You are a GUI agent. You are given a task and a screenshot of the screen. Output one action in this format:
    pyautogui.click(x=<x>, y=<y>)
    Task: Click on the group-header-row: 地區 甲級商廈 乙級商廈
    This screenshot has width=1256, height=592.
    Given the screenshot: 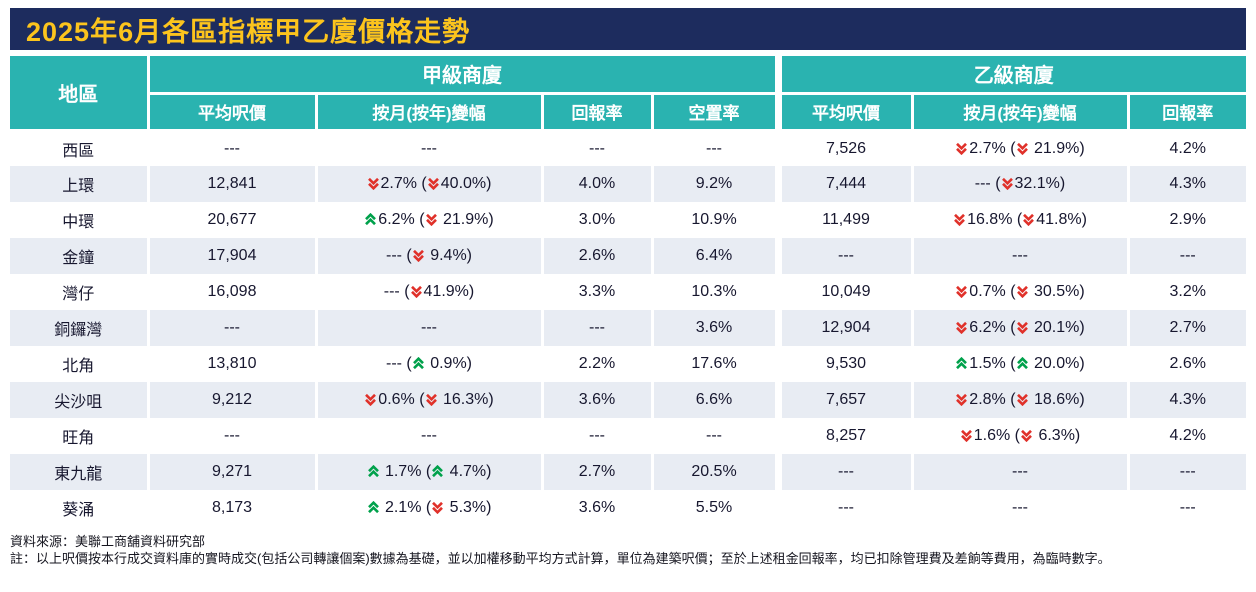 What is the action you would take?
    pyautogui.click(x=628, y=94)
    